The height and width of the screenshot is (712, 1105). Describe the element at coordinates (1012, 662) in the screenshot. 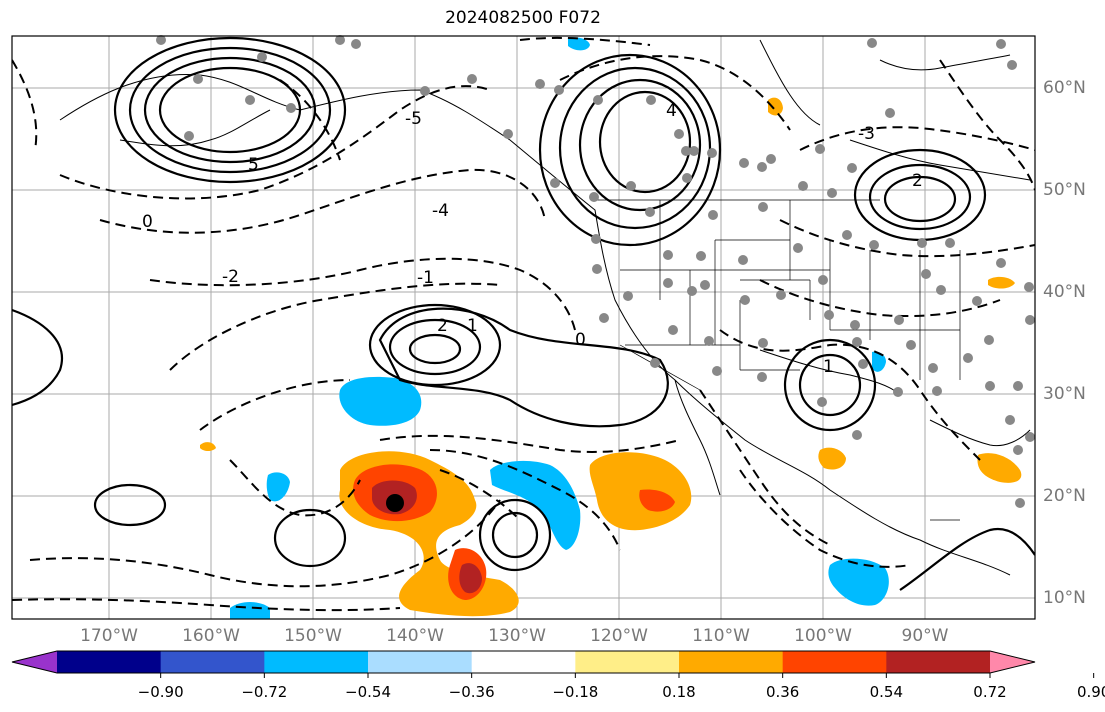

I see `colorbar-extend-high` at that location.